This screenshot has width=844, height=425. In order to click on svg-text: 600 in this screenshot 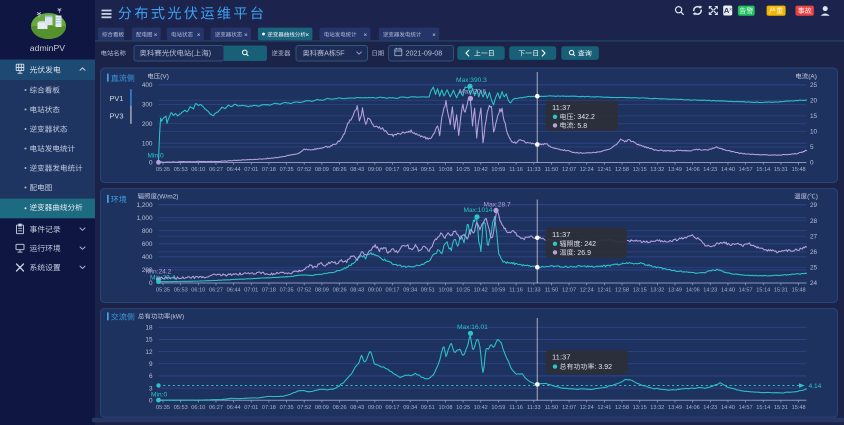, I will do `click(147, 244)`.